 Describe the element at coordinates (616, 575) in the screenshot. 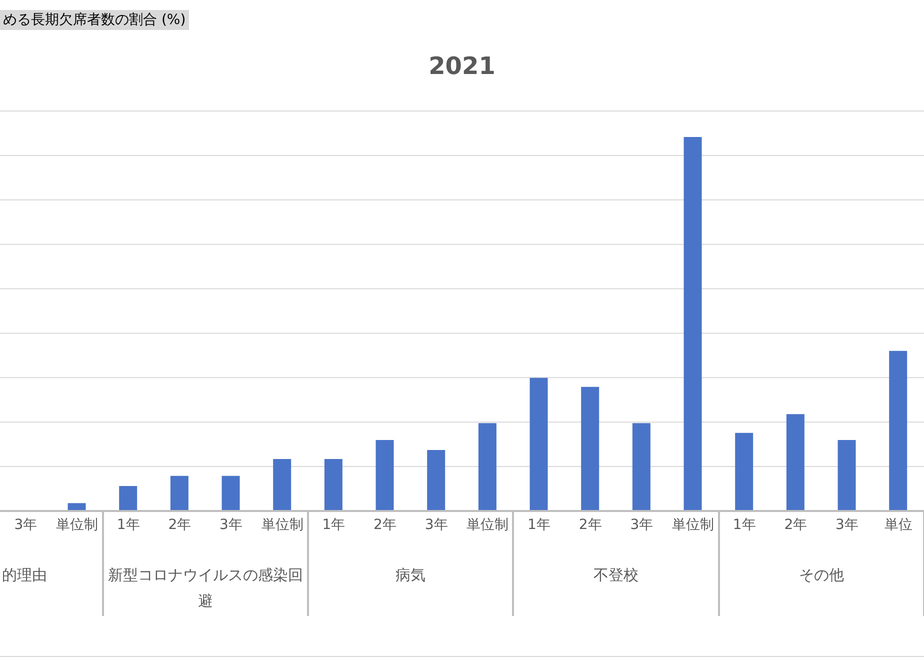

I see `text: 不登校` at that location.